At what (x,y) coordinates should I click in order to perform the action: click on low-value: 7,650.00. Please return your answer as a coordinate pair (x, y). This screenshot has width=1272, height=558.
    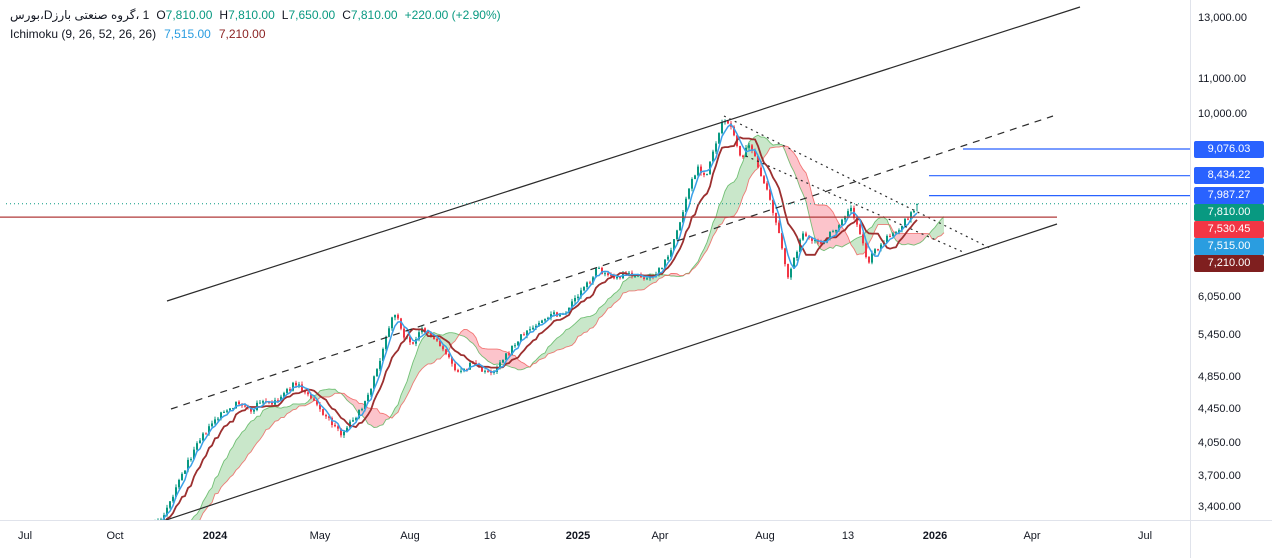
    Looking at the image, I should click on (312, 15).